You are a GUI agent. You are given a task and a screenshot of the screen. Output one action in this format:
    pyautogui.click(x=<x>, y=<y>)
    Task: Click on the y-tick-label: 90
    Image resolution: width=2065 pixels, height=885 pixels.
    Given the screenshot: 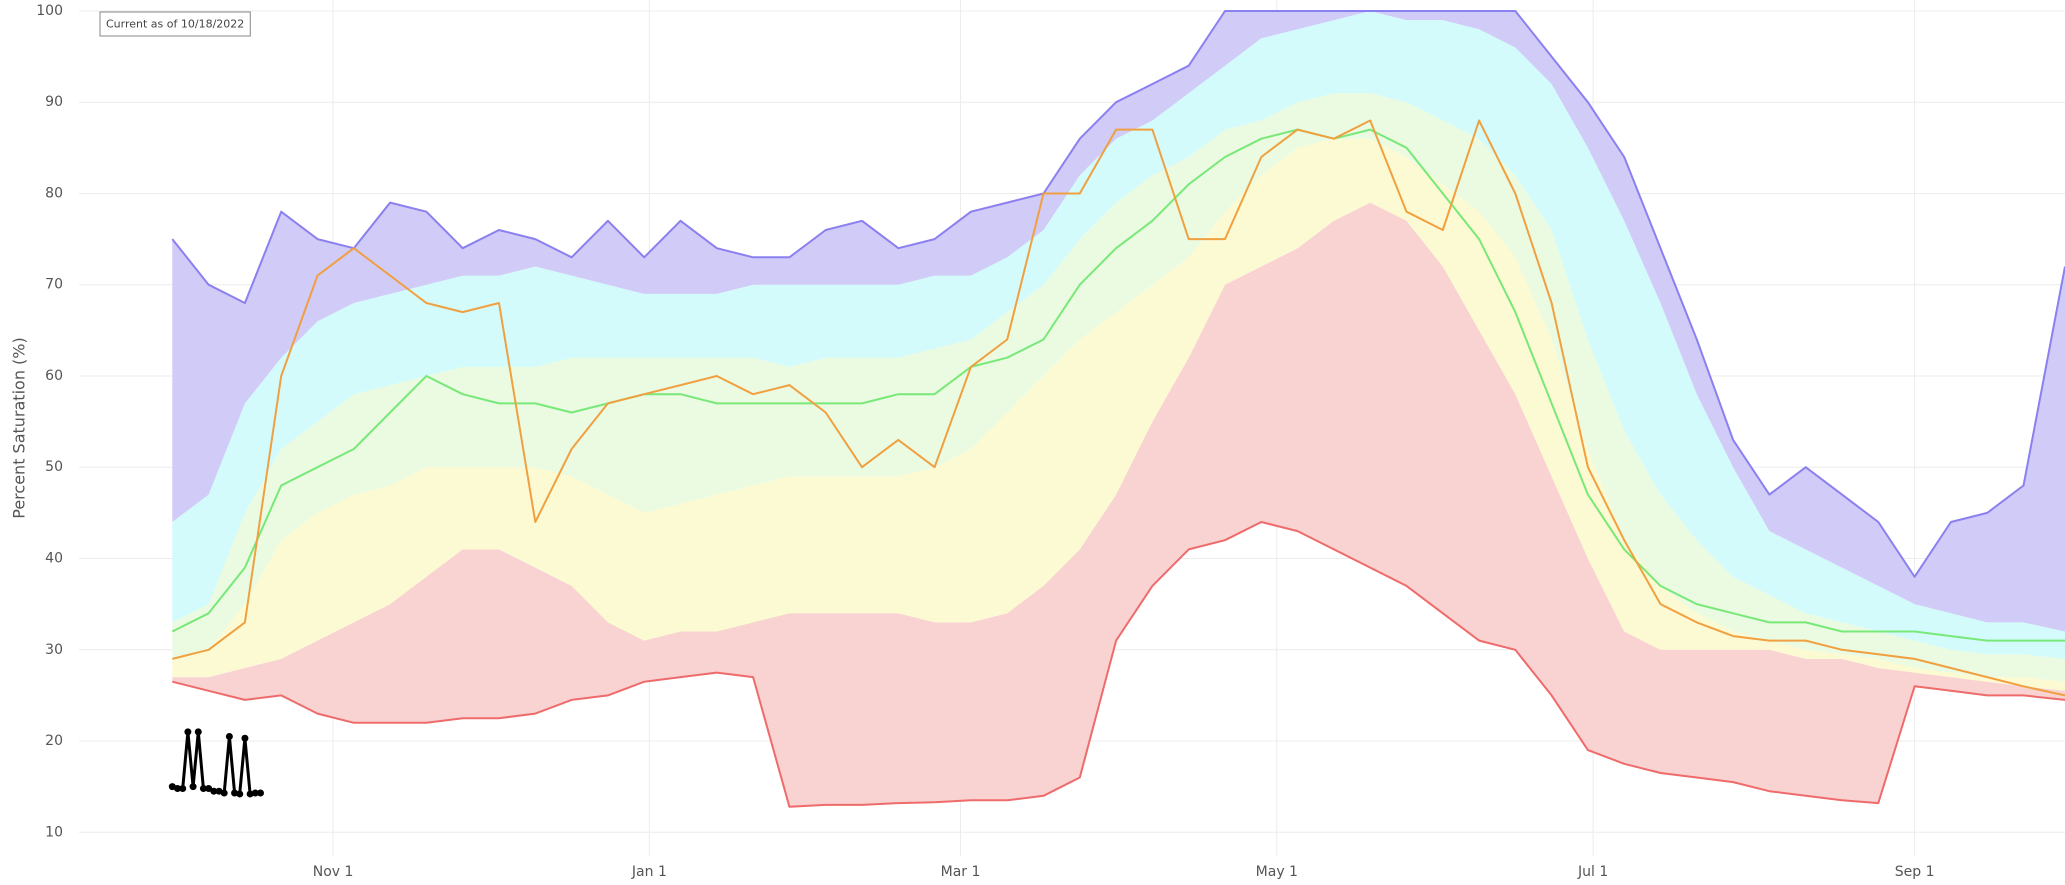 What is the action you would take?
    pyautogui.click(x=54, y=102)
    